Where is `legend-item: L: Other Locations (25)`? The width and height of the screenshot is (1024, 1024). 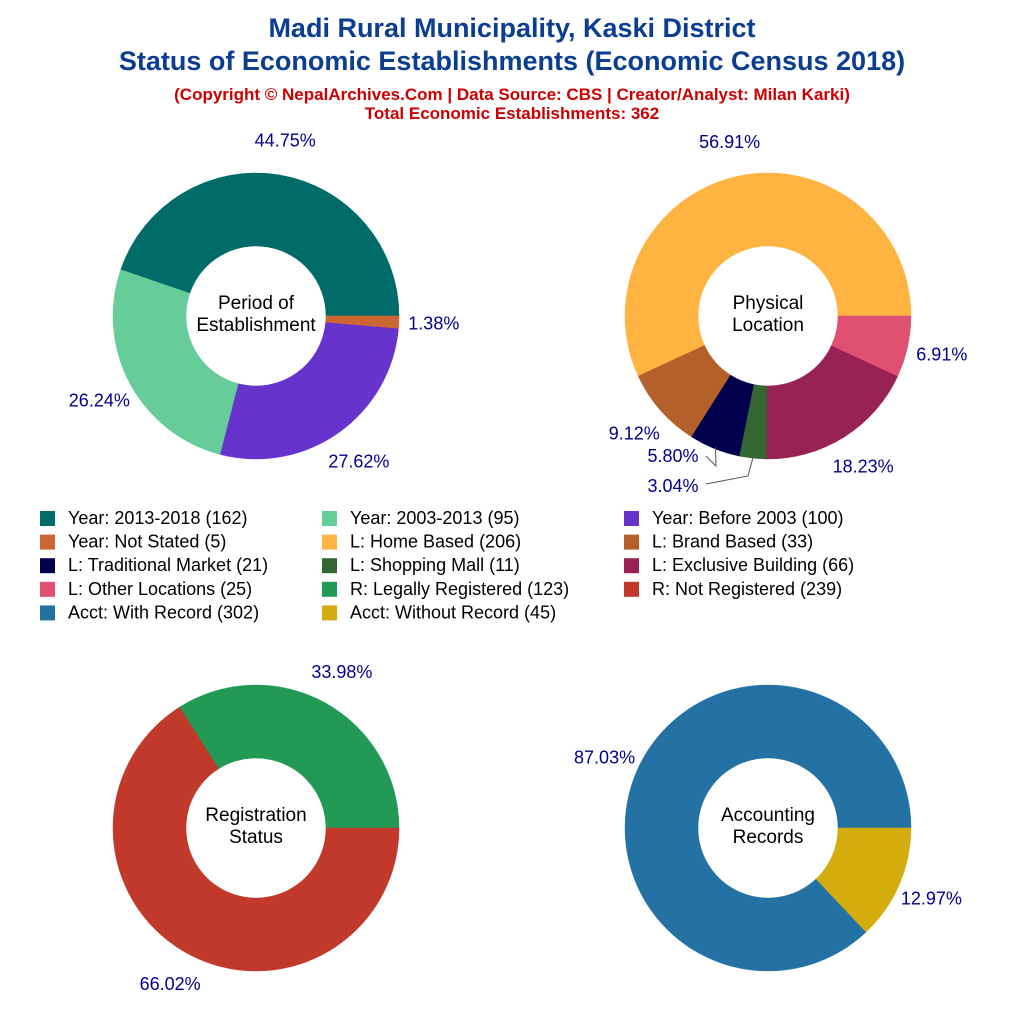
legend-item: L: Other Locations (25) is located at coordinates (146, 589).